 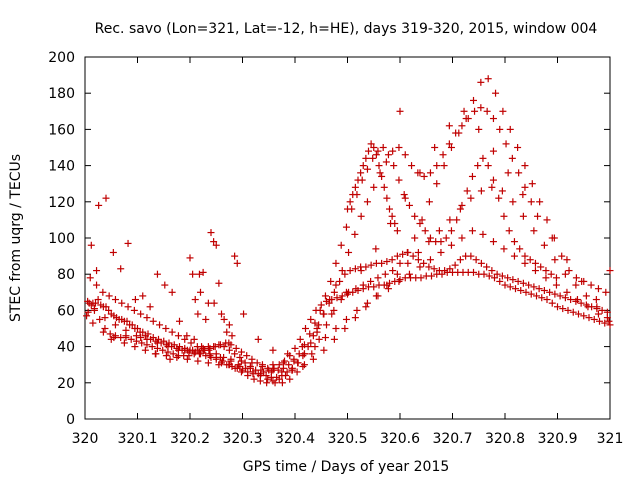 I want to click on x-tick-label: 320.4, so click(x=295, y=439).